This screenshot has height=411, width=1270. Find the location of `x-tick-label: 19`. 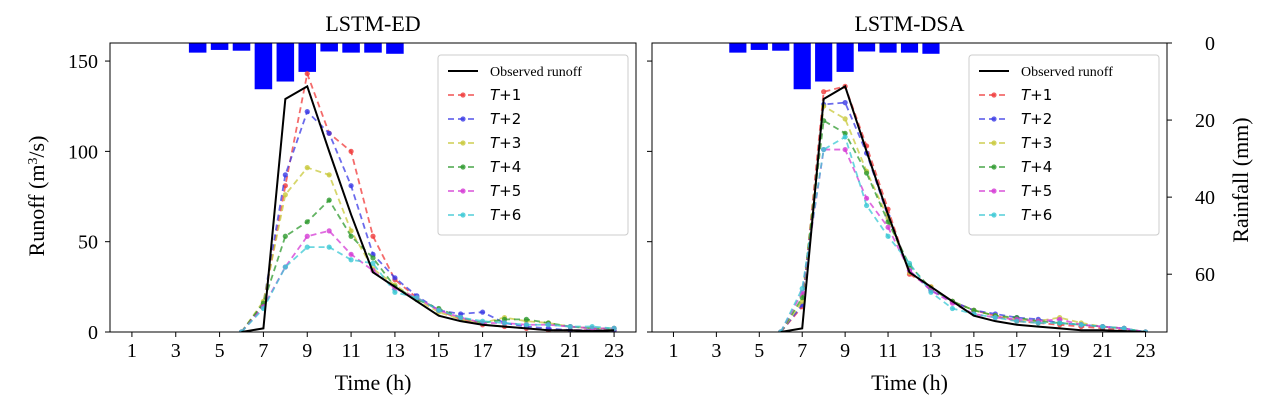

x-tick-label: 19 is located at coordinates (526, 351).